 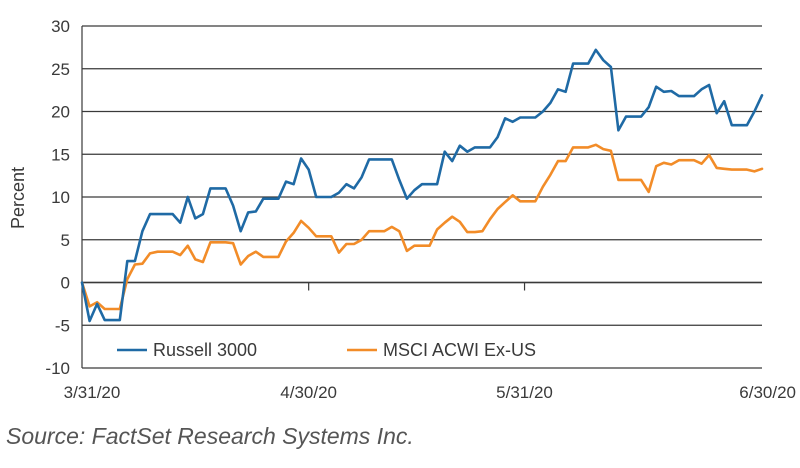 I want to click on y-tick-label: 30, so click(x=60, y=26).